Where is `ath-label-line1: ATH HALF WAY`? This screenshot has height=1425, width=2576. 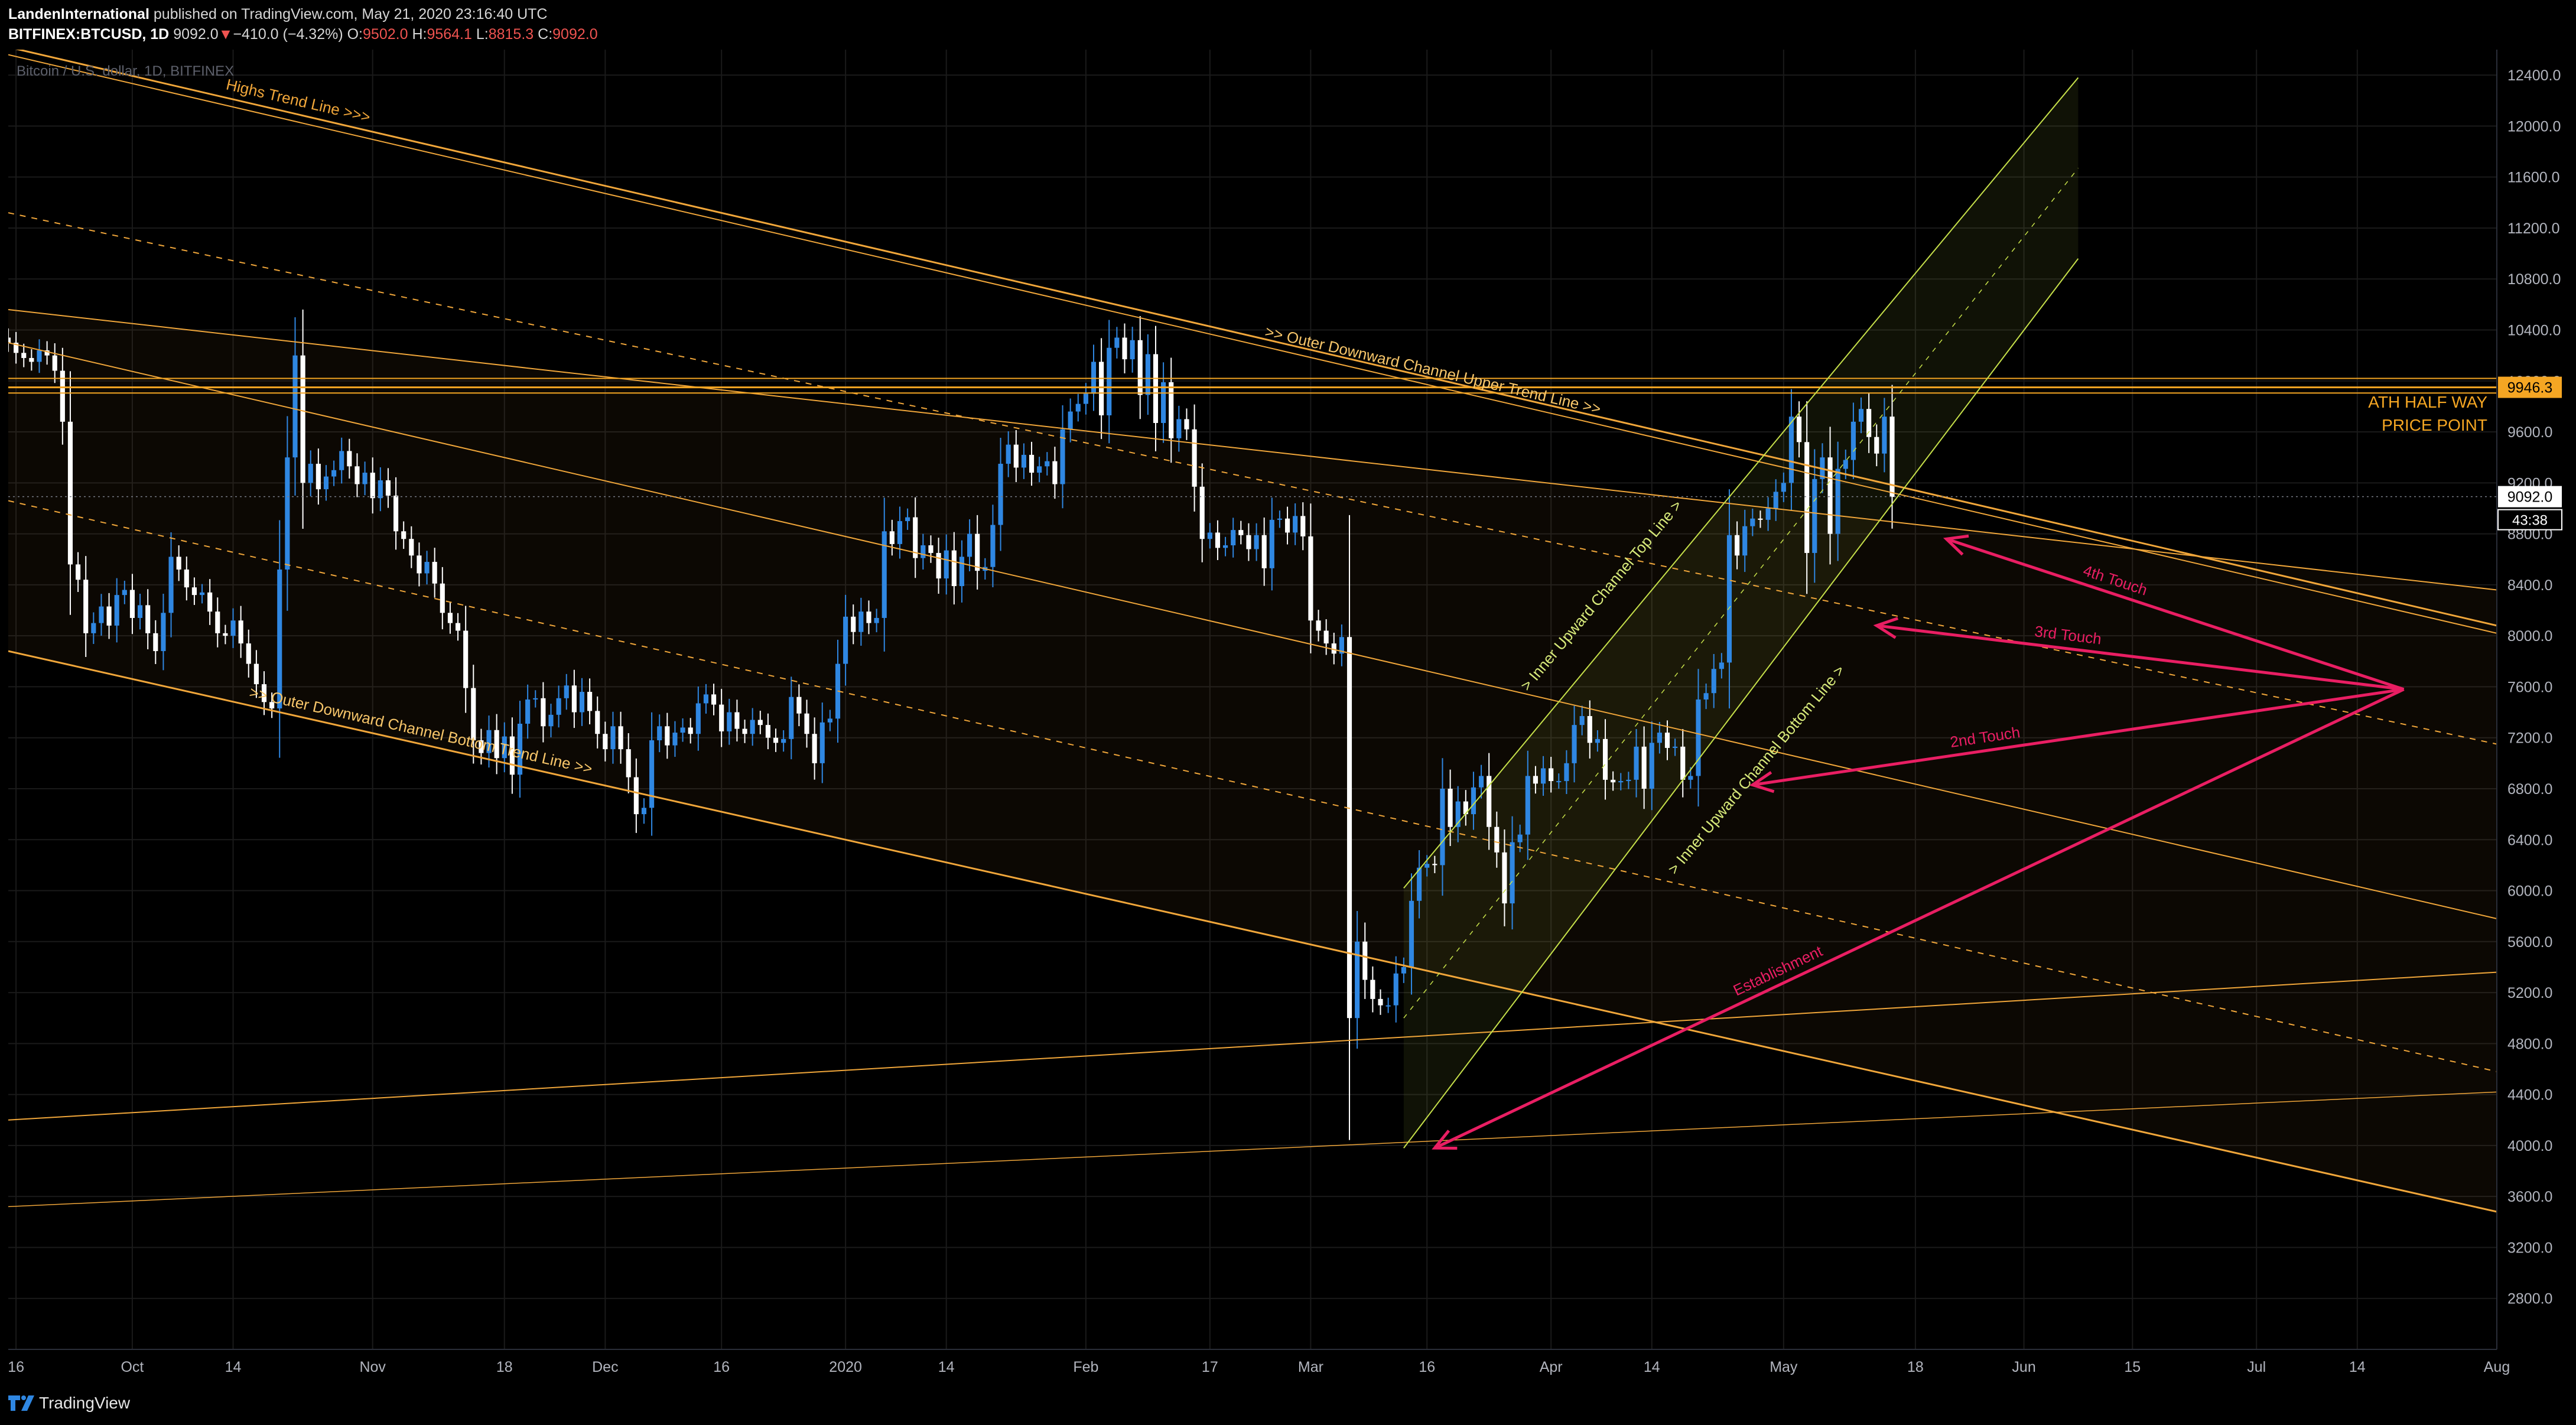
ath-label-line1: ATH HALF WAY is located at coordinates (2427, 402).